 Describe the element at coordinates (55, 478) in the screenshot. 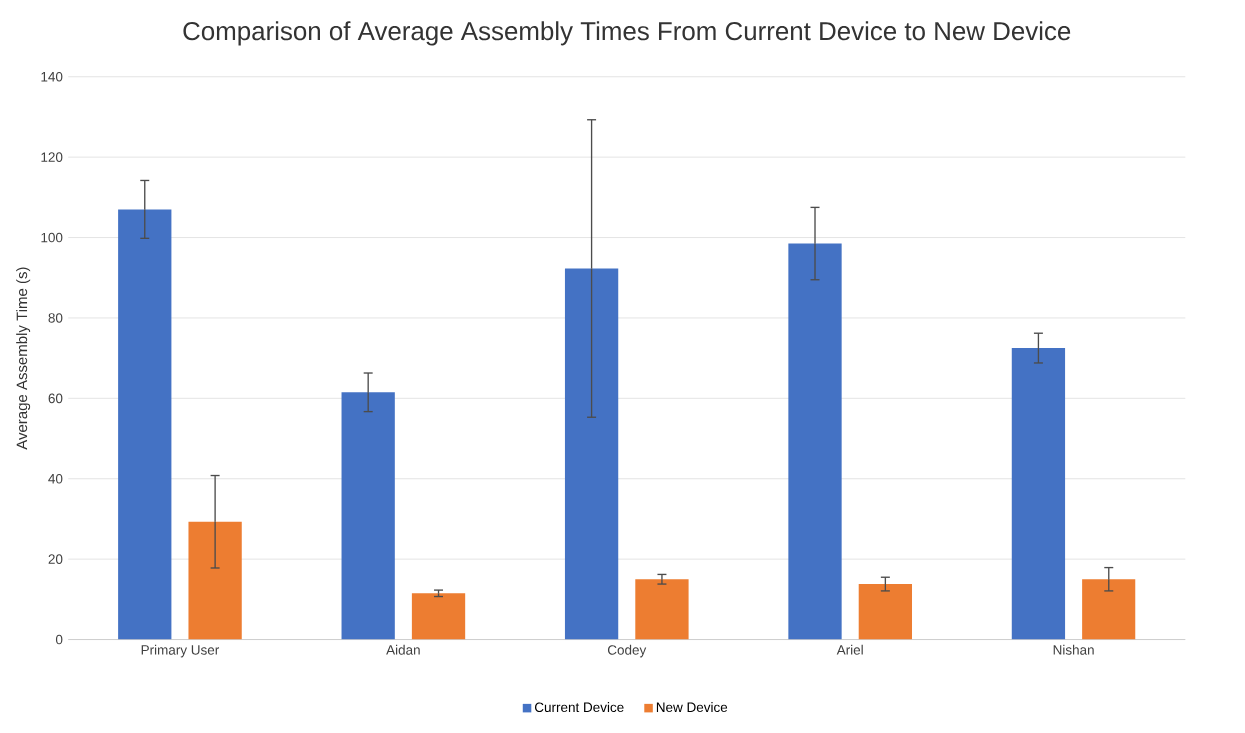

I see `y-tick-label: 40` at that location.